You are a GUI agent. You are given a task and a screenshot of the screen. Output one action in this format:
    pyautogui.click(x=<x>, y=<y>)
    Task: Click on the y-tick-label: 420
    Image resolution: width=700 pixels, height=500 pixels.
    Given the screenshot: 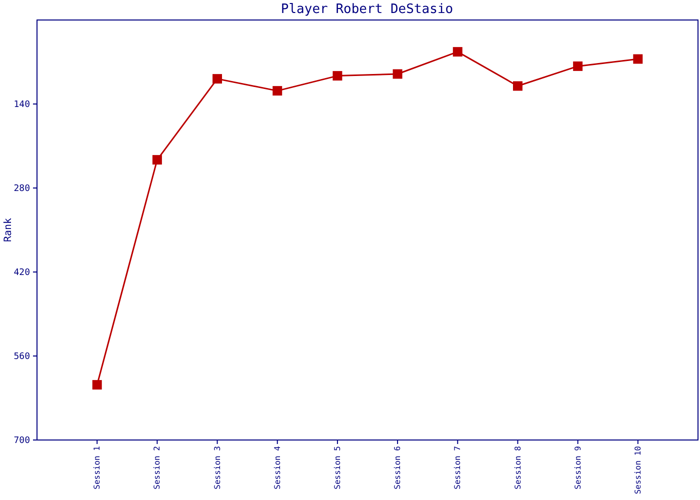 What is the action you would take?
    pyautogui.click(x=22, y=273)
    